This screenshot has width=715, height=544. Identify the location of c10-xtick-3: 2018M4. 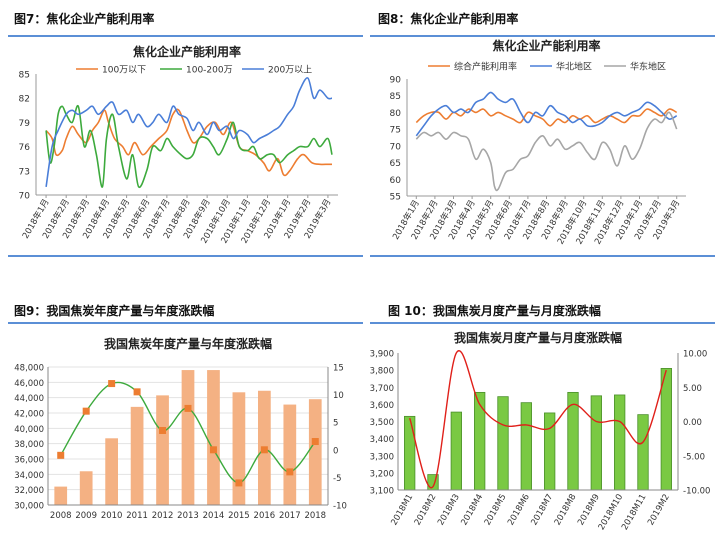
(472, 509).